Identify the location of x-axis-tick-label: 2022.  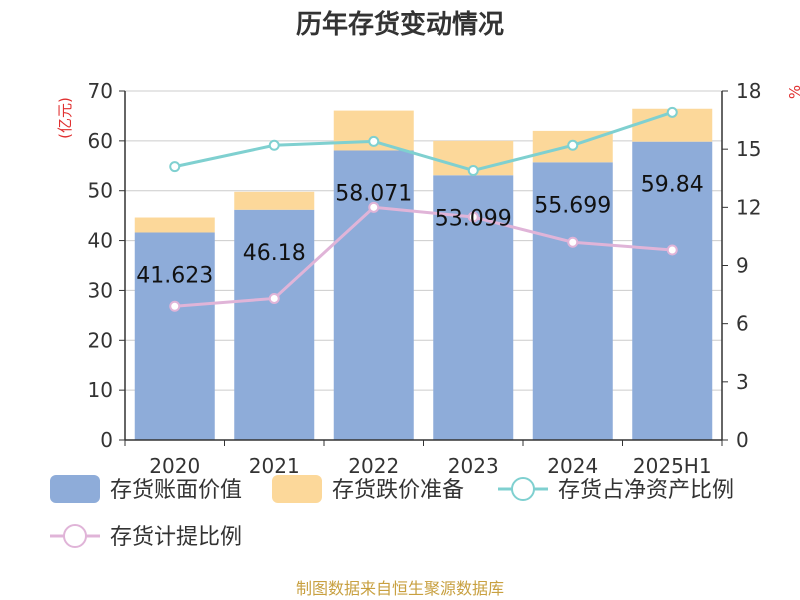
(373, 466).